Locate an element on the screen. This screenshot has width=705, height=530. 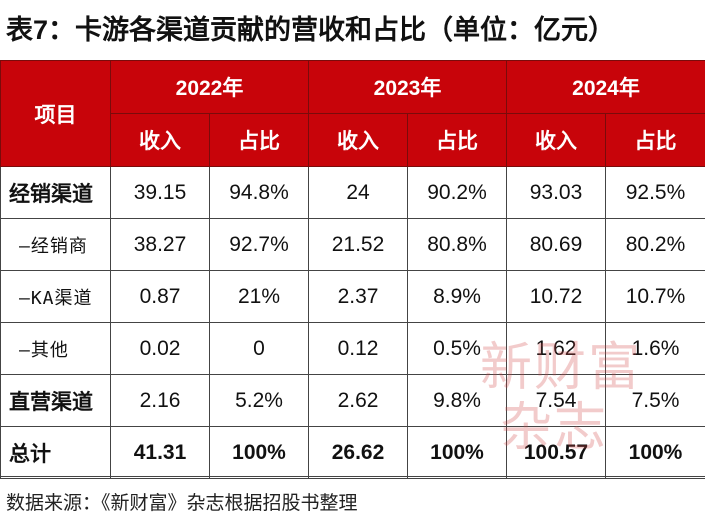
cell: 24 is located at coordinates (358, 193).